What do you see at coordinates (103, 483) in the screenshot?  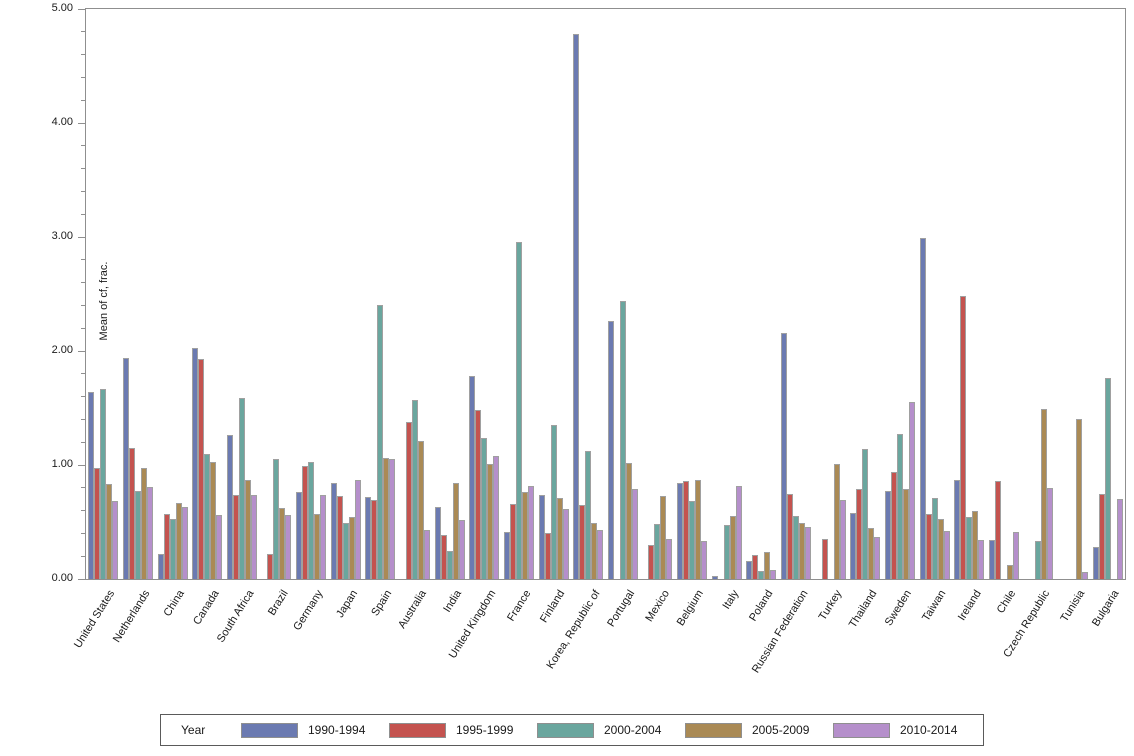 I see `bar-2000-2004-United States` at bounding box center [103, 483].